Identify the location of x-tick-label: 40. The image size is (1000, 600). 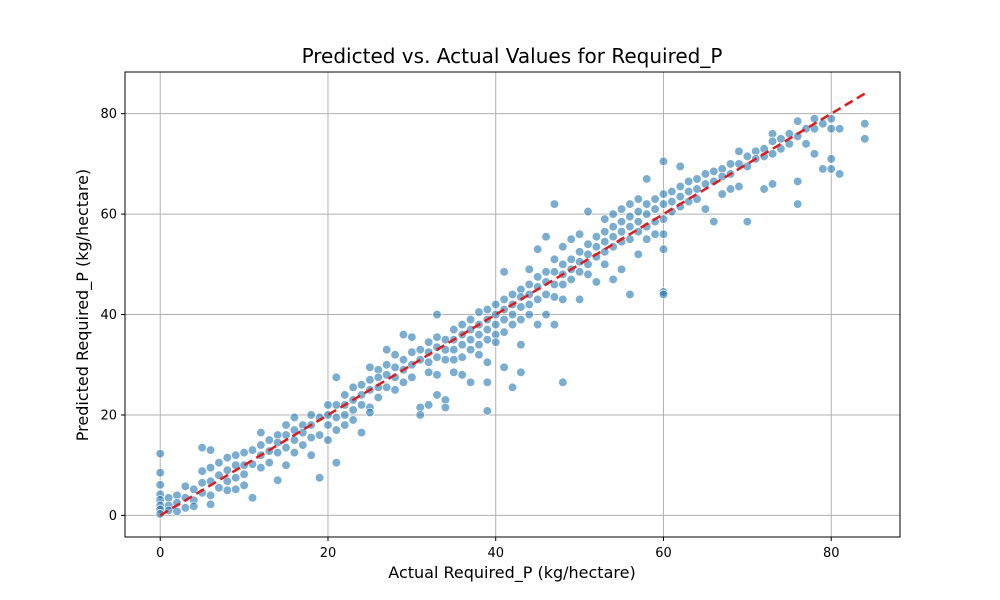
(495, 553).